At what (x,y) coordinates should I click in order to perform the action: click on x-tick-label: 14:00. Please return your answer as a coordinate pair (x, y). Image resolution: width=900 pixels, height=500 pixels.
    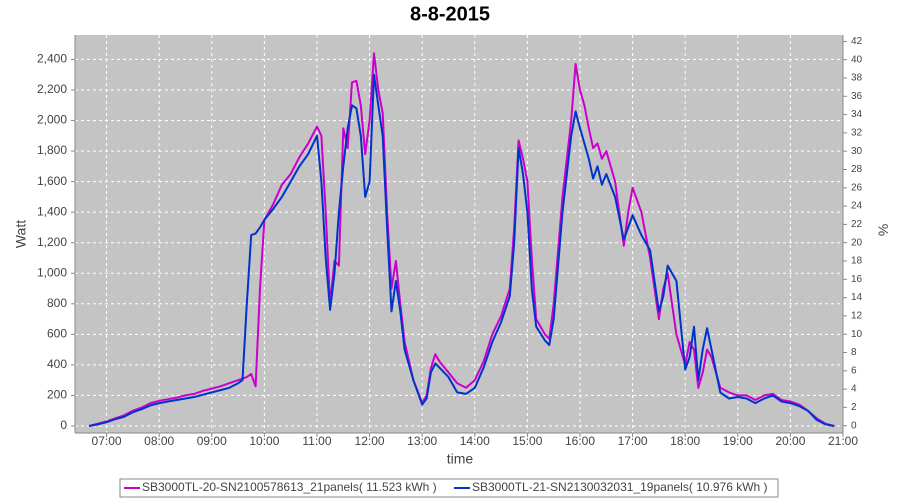
    Looking at the image, I should click on (475, 441).